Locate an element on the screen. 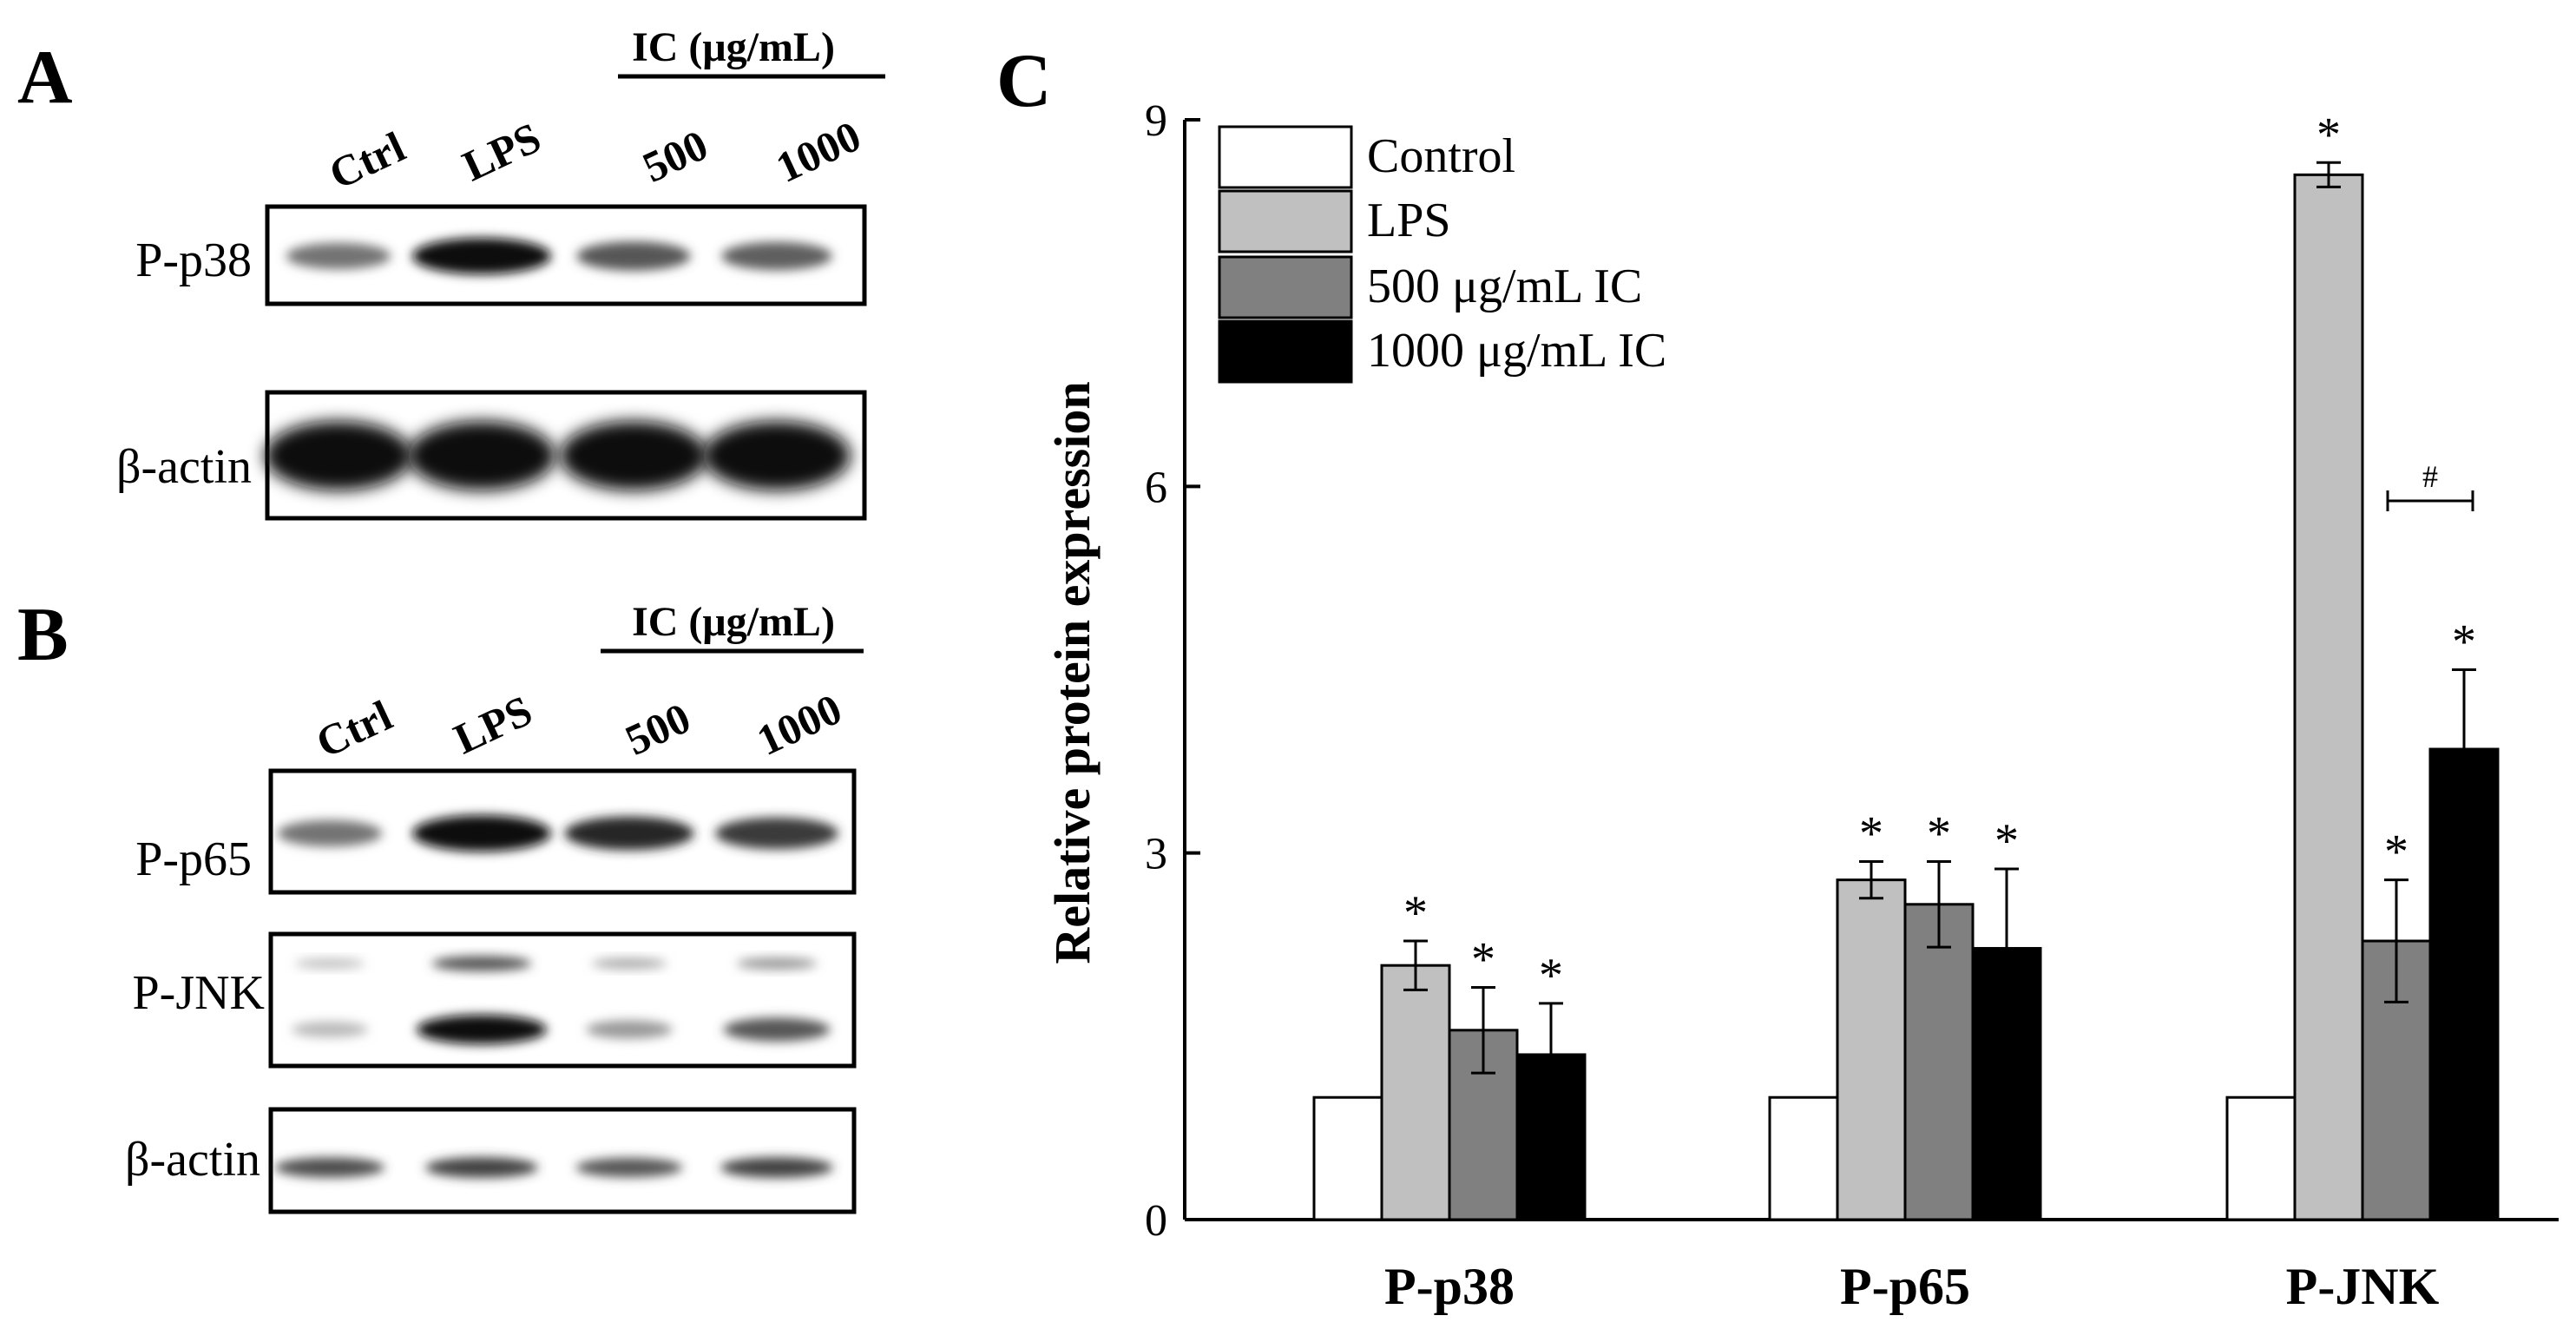 The image size is (2576, 1342). panel-b-lane-labels: Ctrl LPS 500 1000 is located at coordinates (579, 725).